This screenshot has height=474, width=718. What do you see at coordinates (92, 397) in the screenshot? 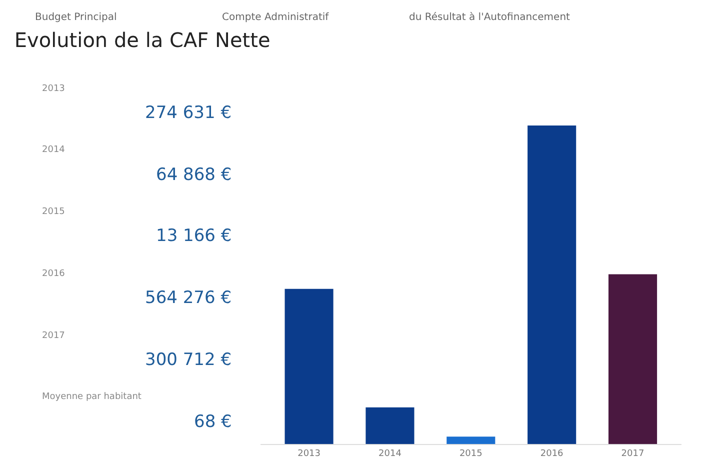
I see `text: Moyenne par habitant` at bounding box center [92, 397].